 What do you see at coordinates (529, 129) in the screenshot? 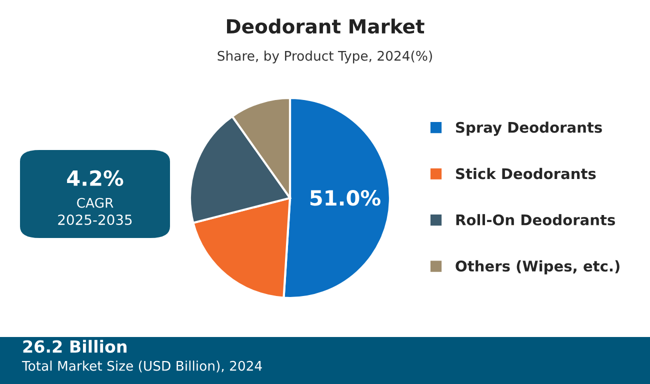
I see `legend-label: Spray Deodorants` at bounding box center [529, 129].